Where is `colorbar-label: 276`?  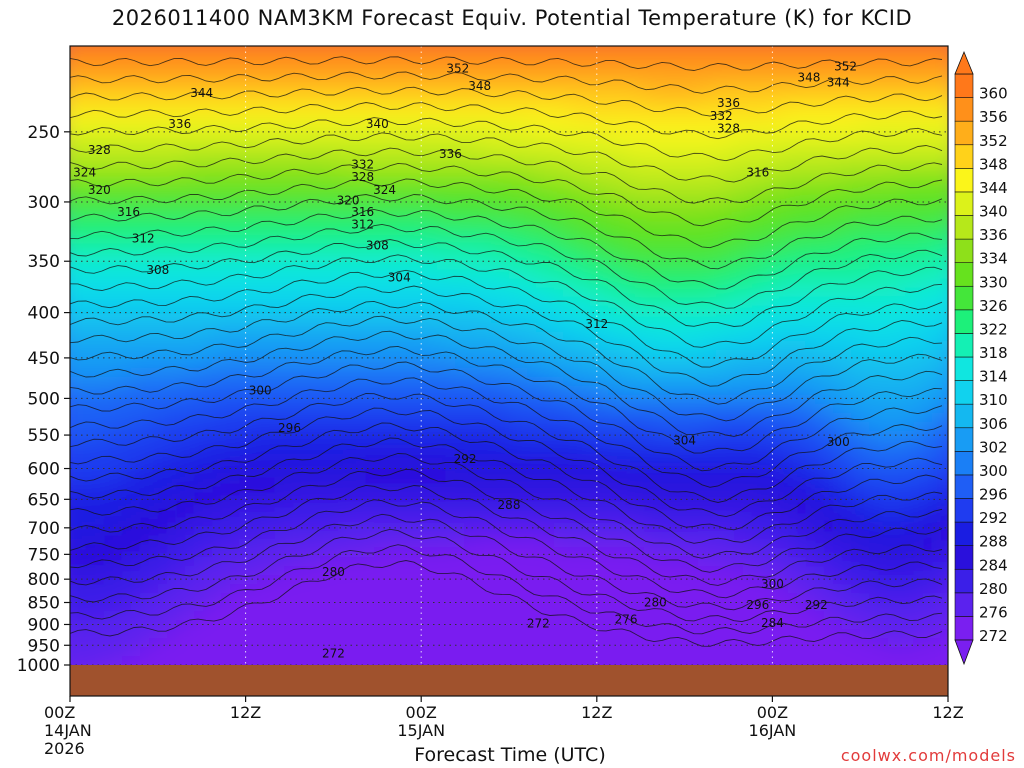
colorbar-label: 276 is located at coordinates (993, 612).